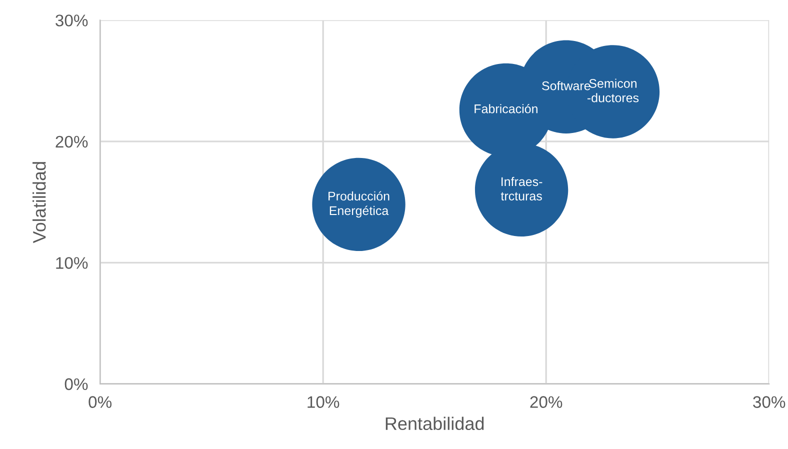 Image resolution: width=788 pixels, height=449 pixels. I want to click on y-axis-title: Volatilidad, so click(39, 203).